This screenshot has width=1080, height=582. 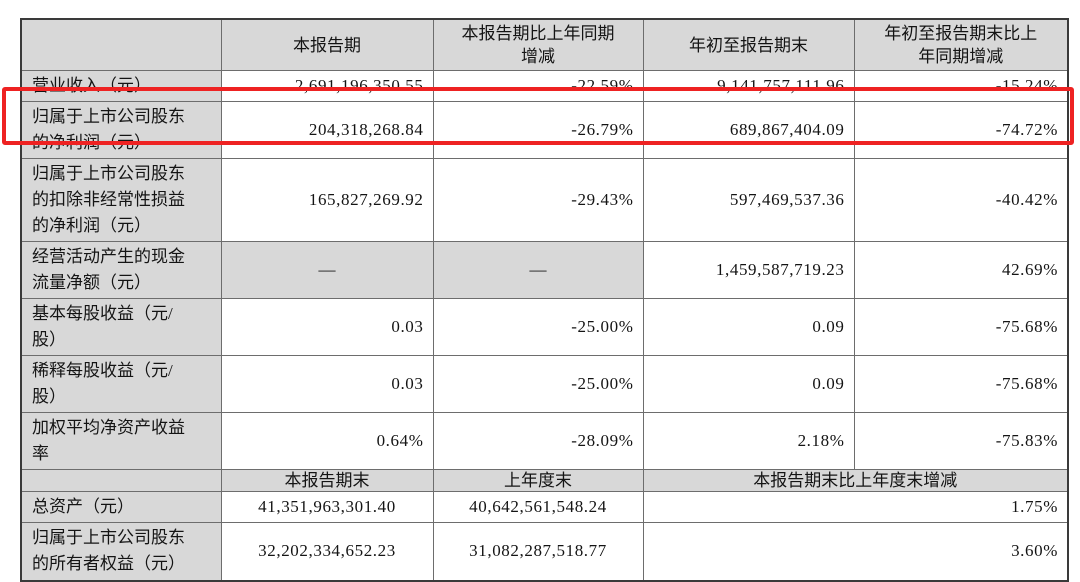 I want to click on cell-ytd: 597,469,537.36, so click(x=748, y=200).